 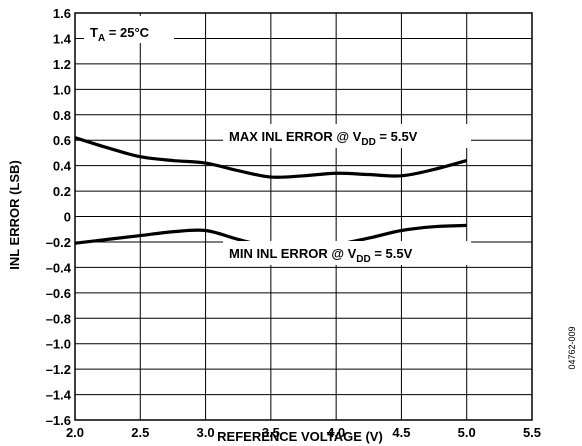 What do you see at coordinates (392, 253) in the screenshot?
I see `min-label-rest: = 5.5V` at bounding box center [392, 253].